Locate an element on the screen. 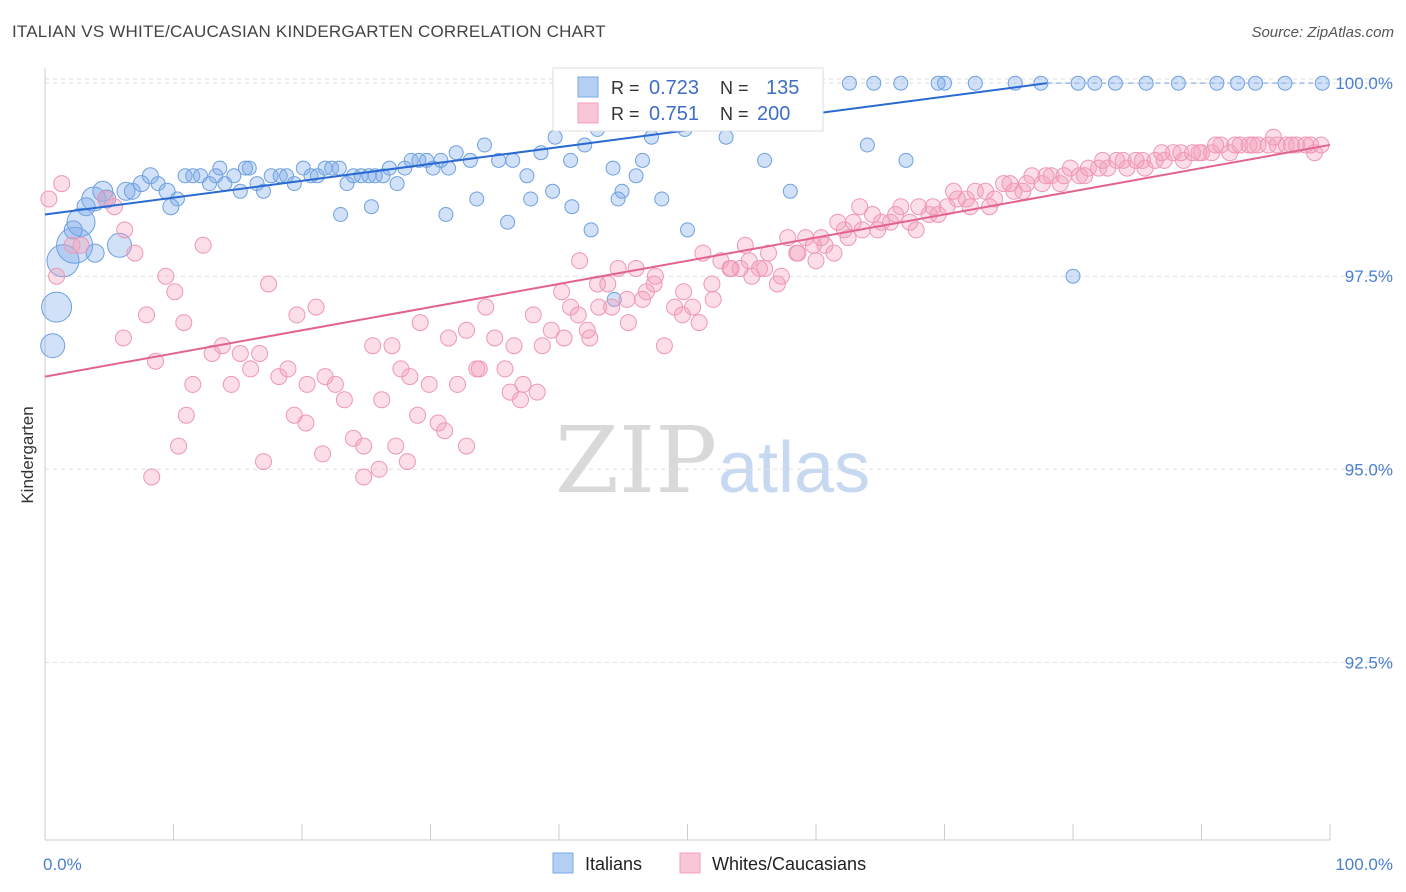 Image resolution: width=1406 pixels, height=892 pixels. legend-n-value-italians: 135 is located at coordinates (782, 88).